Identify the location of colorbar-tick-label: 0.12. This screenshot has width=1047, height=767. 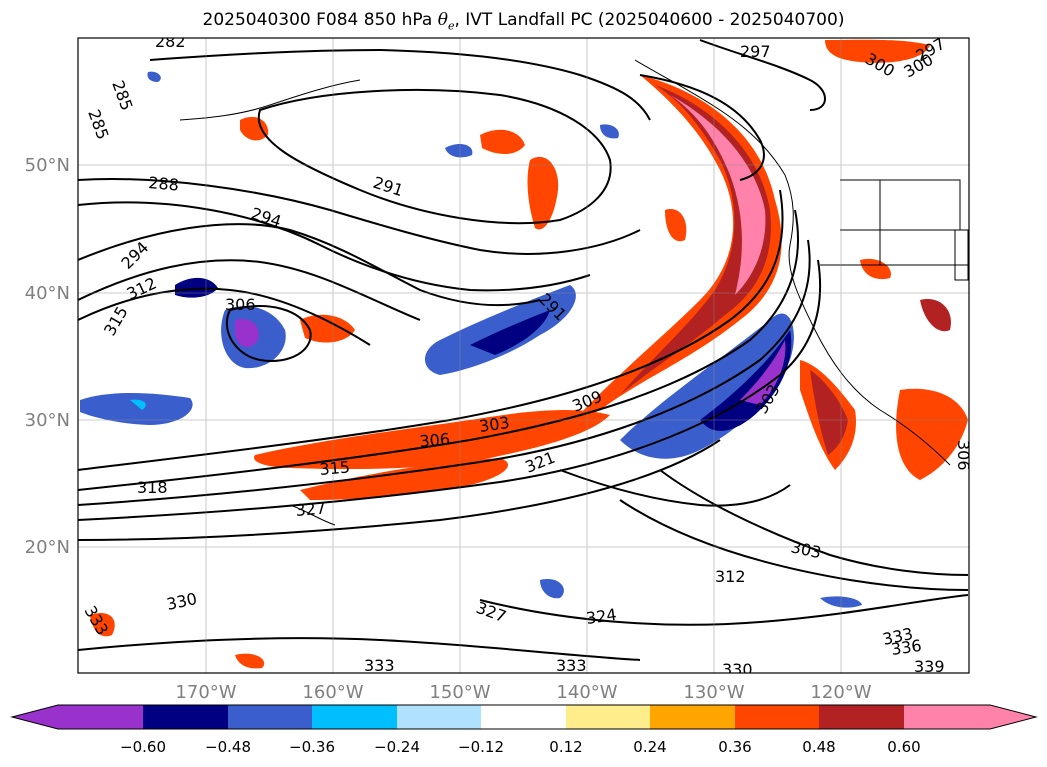
(565, 747).